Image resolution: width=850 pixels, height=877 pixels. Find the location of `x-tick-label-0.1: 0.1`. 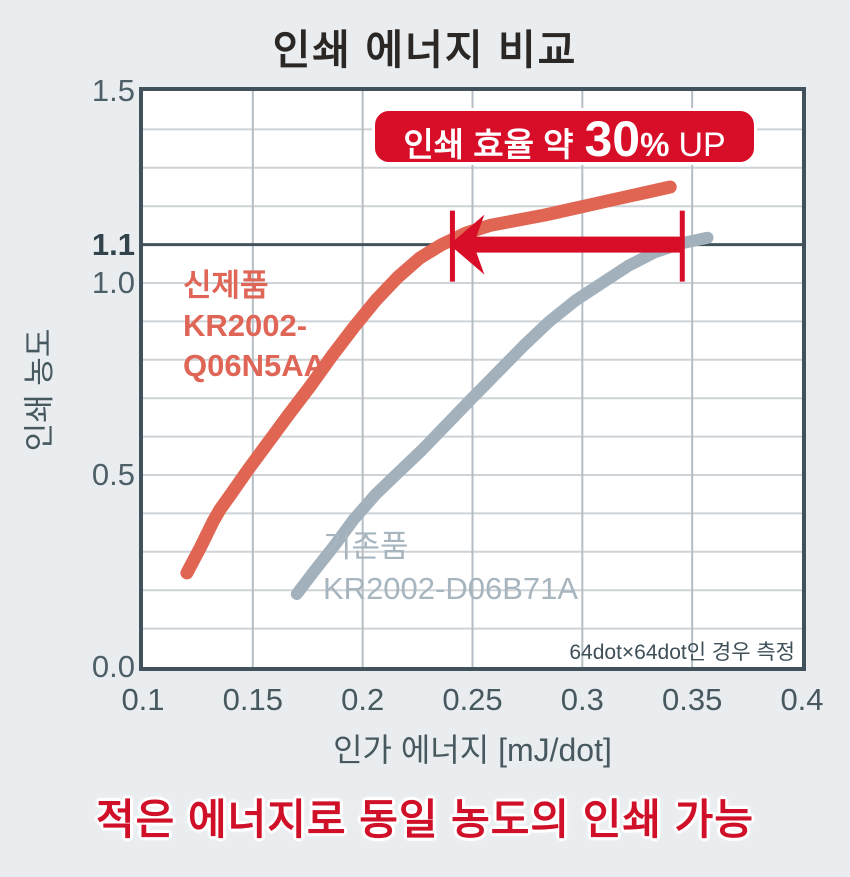

x-tick-label-0.1: 0.1 is located at coordinates (143, 699).